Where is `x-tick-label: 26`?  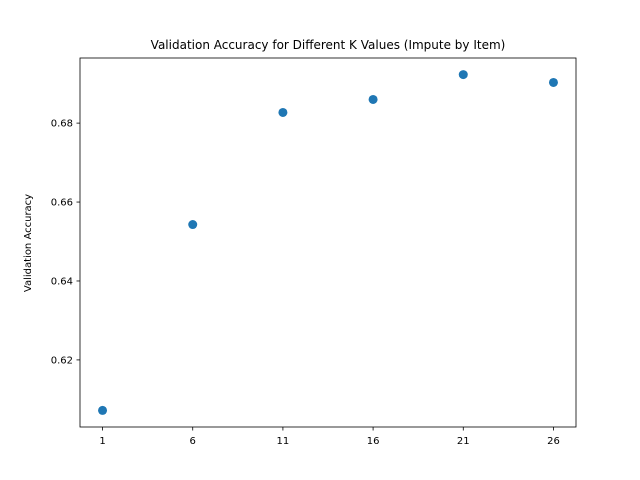 x-tick-label: 26 is located at coordinates (553, 441).